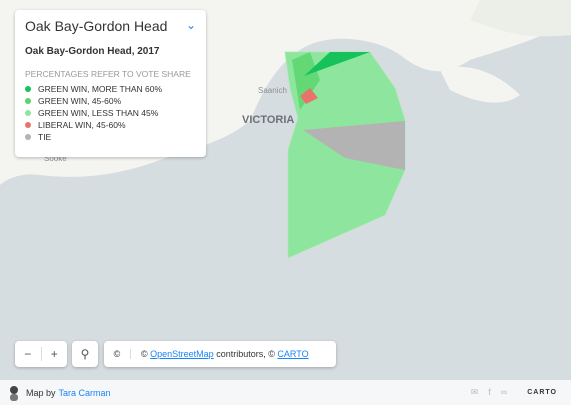 Image resolution: width=571 pixels, height=405 pixels. What do you see at coordinates (28, 354) in the screenshot?
I see `zoom-out: −` at bounding box center [28, 354].